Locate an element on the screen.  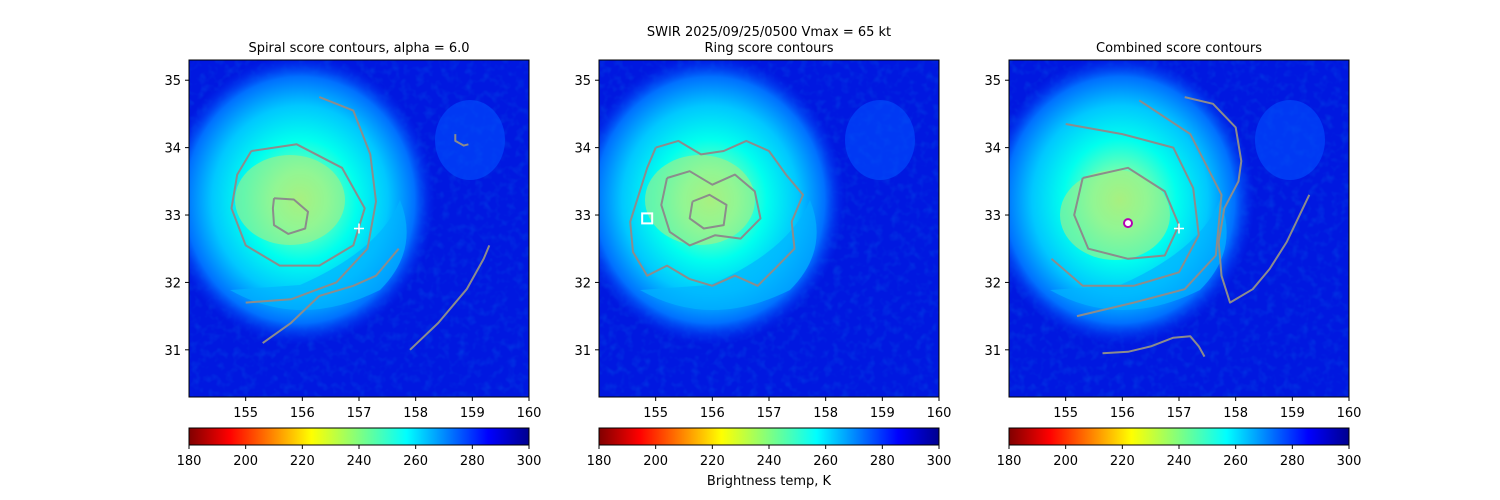
panel-title: Combined score contours is located at coordinates (1179, 48).